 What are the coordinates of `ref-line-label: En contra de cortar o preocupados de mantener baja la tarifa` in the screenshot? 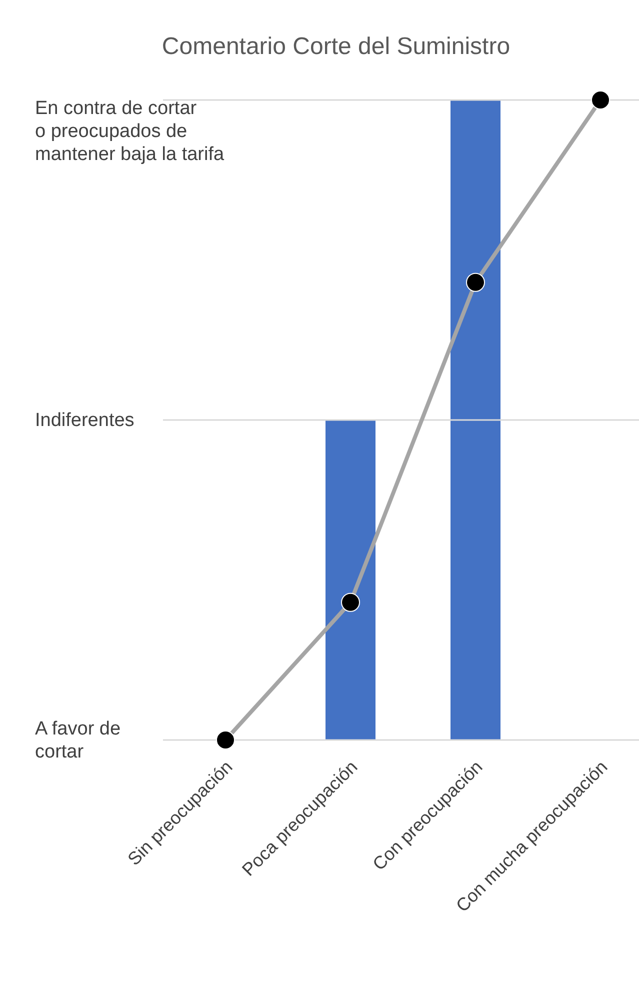 It's located at (129, 131).